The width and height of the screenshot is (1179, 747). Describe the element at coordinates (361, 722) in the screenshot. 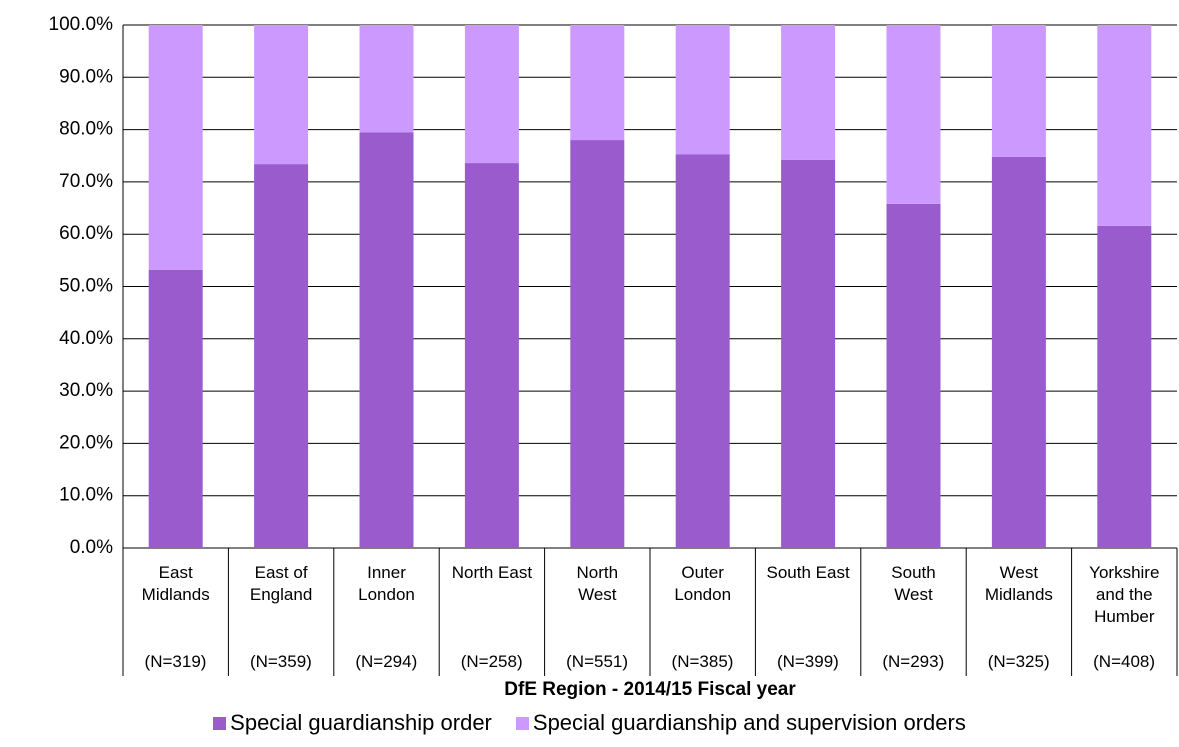

I see `legend-label: Special guardianship order` at that location.